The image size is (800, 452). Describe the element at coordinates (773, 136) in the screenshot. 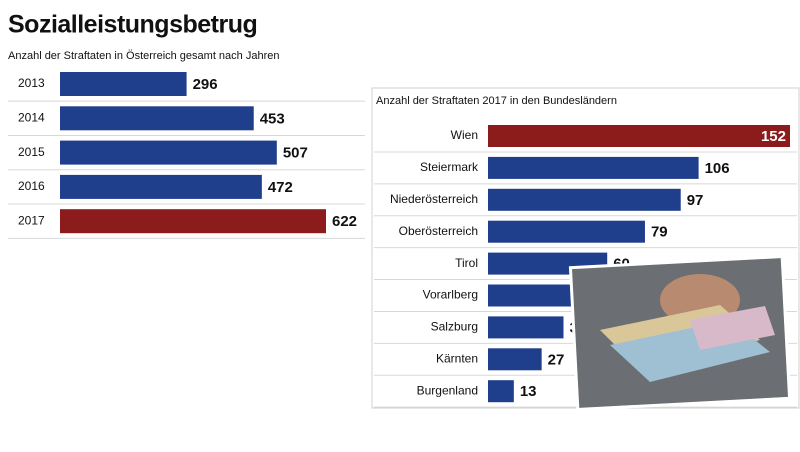

I see `value-label: 152` at that location.